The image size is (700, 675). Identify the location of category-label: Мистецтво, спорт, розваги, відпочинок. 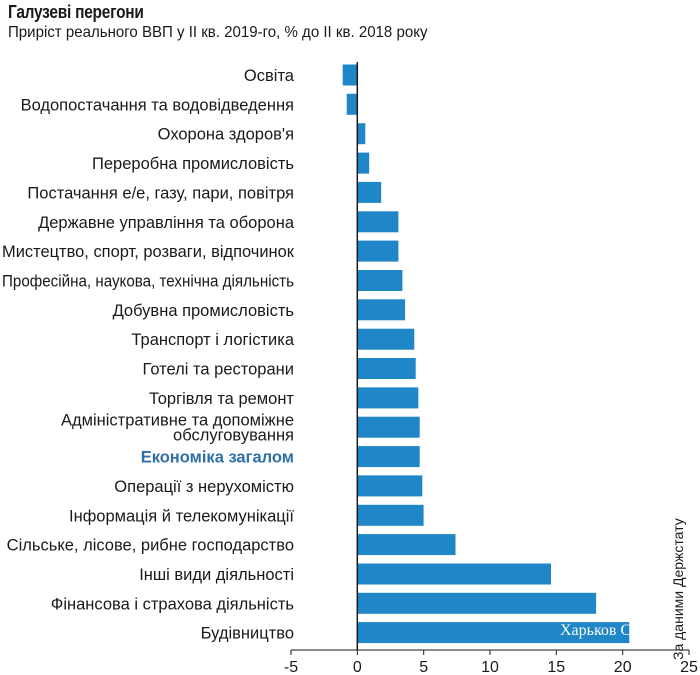
(148, 252).